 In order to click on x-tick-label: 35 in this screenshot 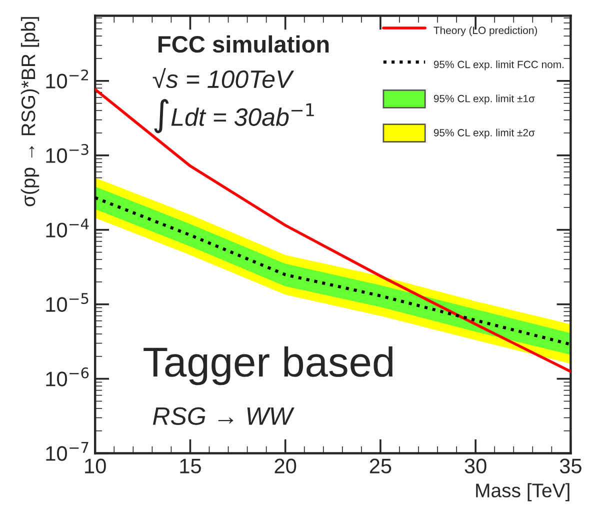, I will do `click(571, 466)`.